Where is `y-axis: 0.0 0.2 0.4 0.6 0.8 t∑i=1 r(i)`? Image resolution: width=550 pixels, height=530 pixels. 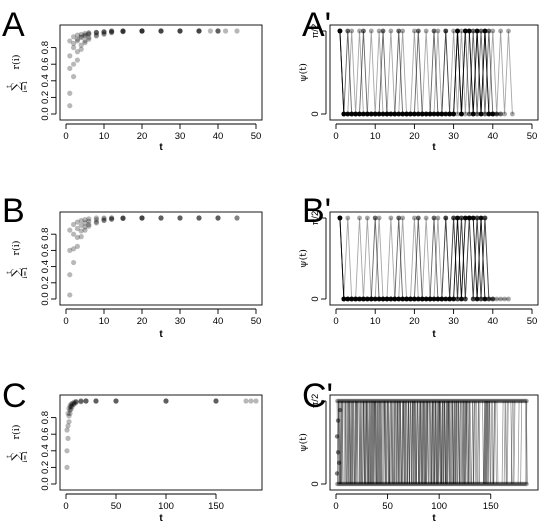 y-axis: 0.0 0.2 0.4 0.6 0.8 t∑i=1 r(i) is located at coordinates (31, 81).